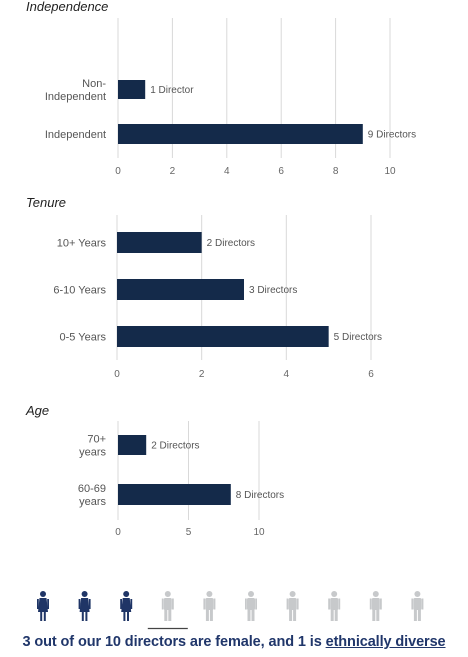 The width and height of the screenshot is (468, 657). I want to click on tenure-data-label: 2 Directors, so click(231, 243).